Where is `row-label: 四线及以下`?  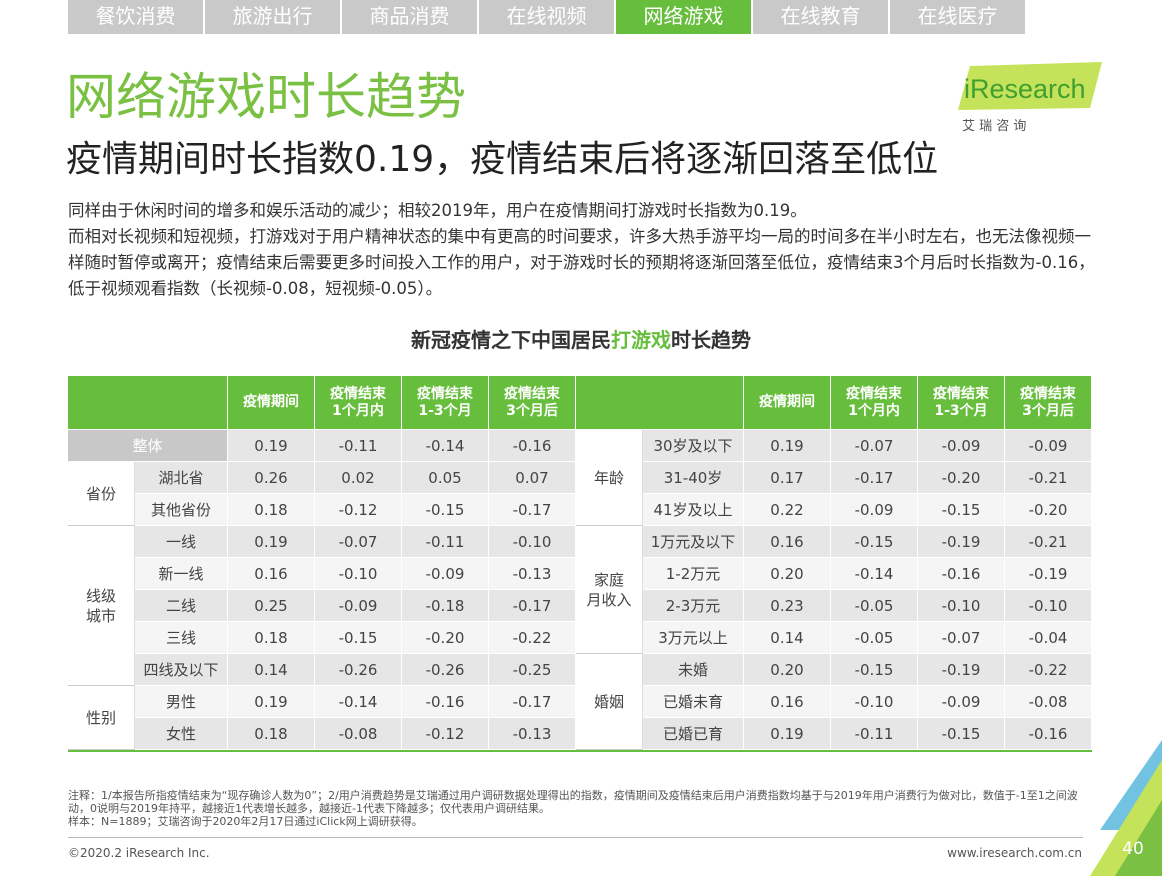
row-label: 四线及以下 is located at coordinates (181, 670).